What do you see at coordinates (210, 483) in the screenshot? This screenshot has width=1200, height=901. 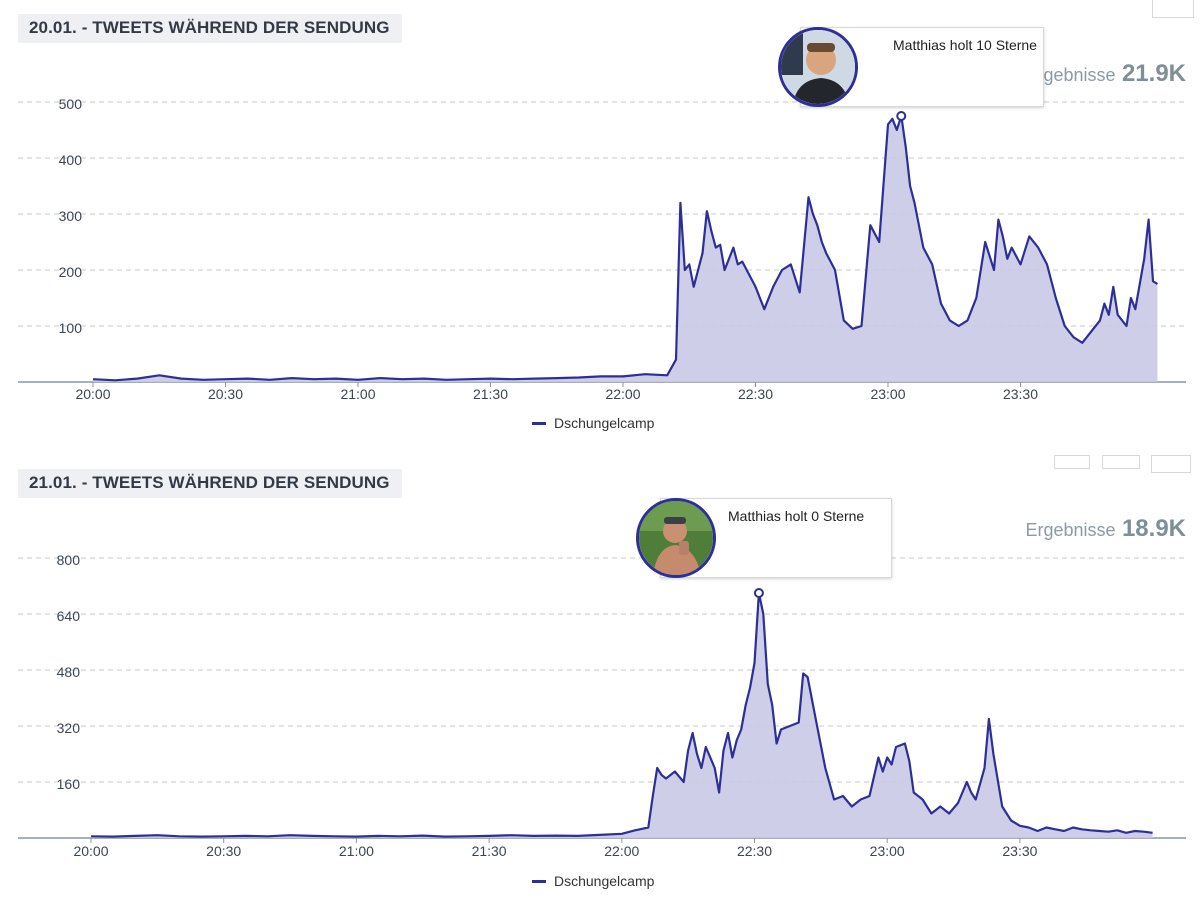 I see `chart-title: 21.01. - TWEETS WÄHREND DER SENDUNG` at bounding box center [210, 483].